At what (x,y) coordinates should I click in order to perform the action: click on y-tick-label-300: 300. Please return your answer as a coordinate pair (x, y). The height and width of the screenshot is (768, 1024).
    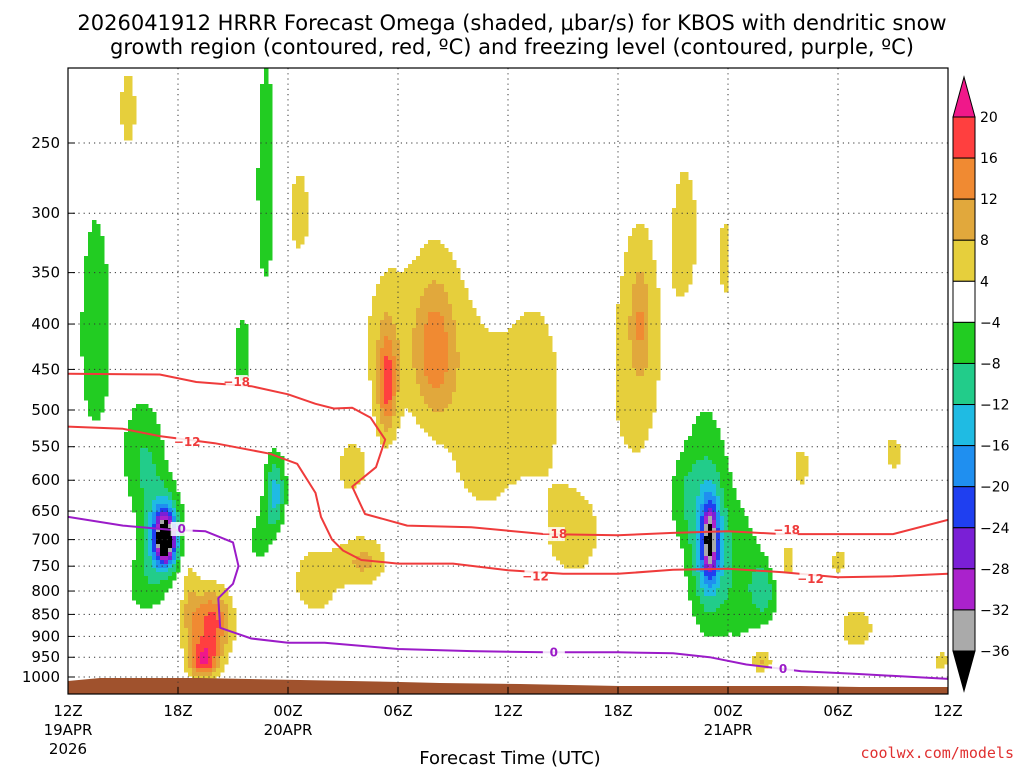
    Looking at the image, I should click on (45, 213).